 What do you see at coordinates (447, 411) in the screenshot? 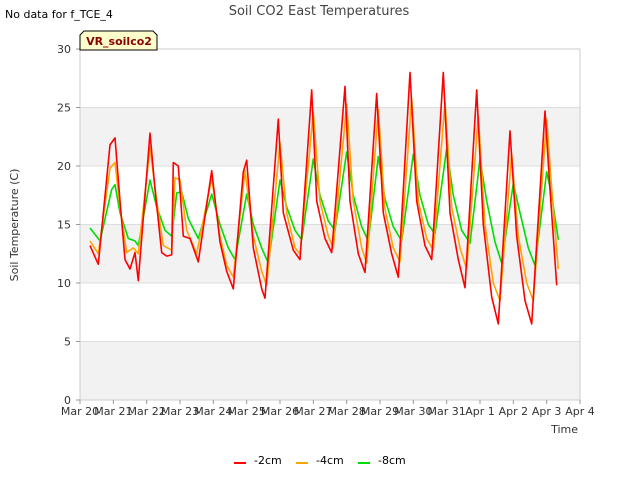
I see `x-tick-label: Mar 31` at bounding box center [447, 411].